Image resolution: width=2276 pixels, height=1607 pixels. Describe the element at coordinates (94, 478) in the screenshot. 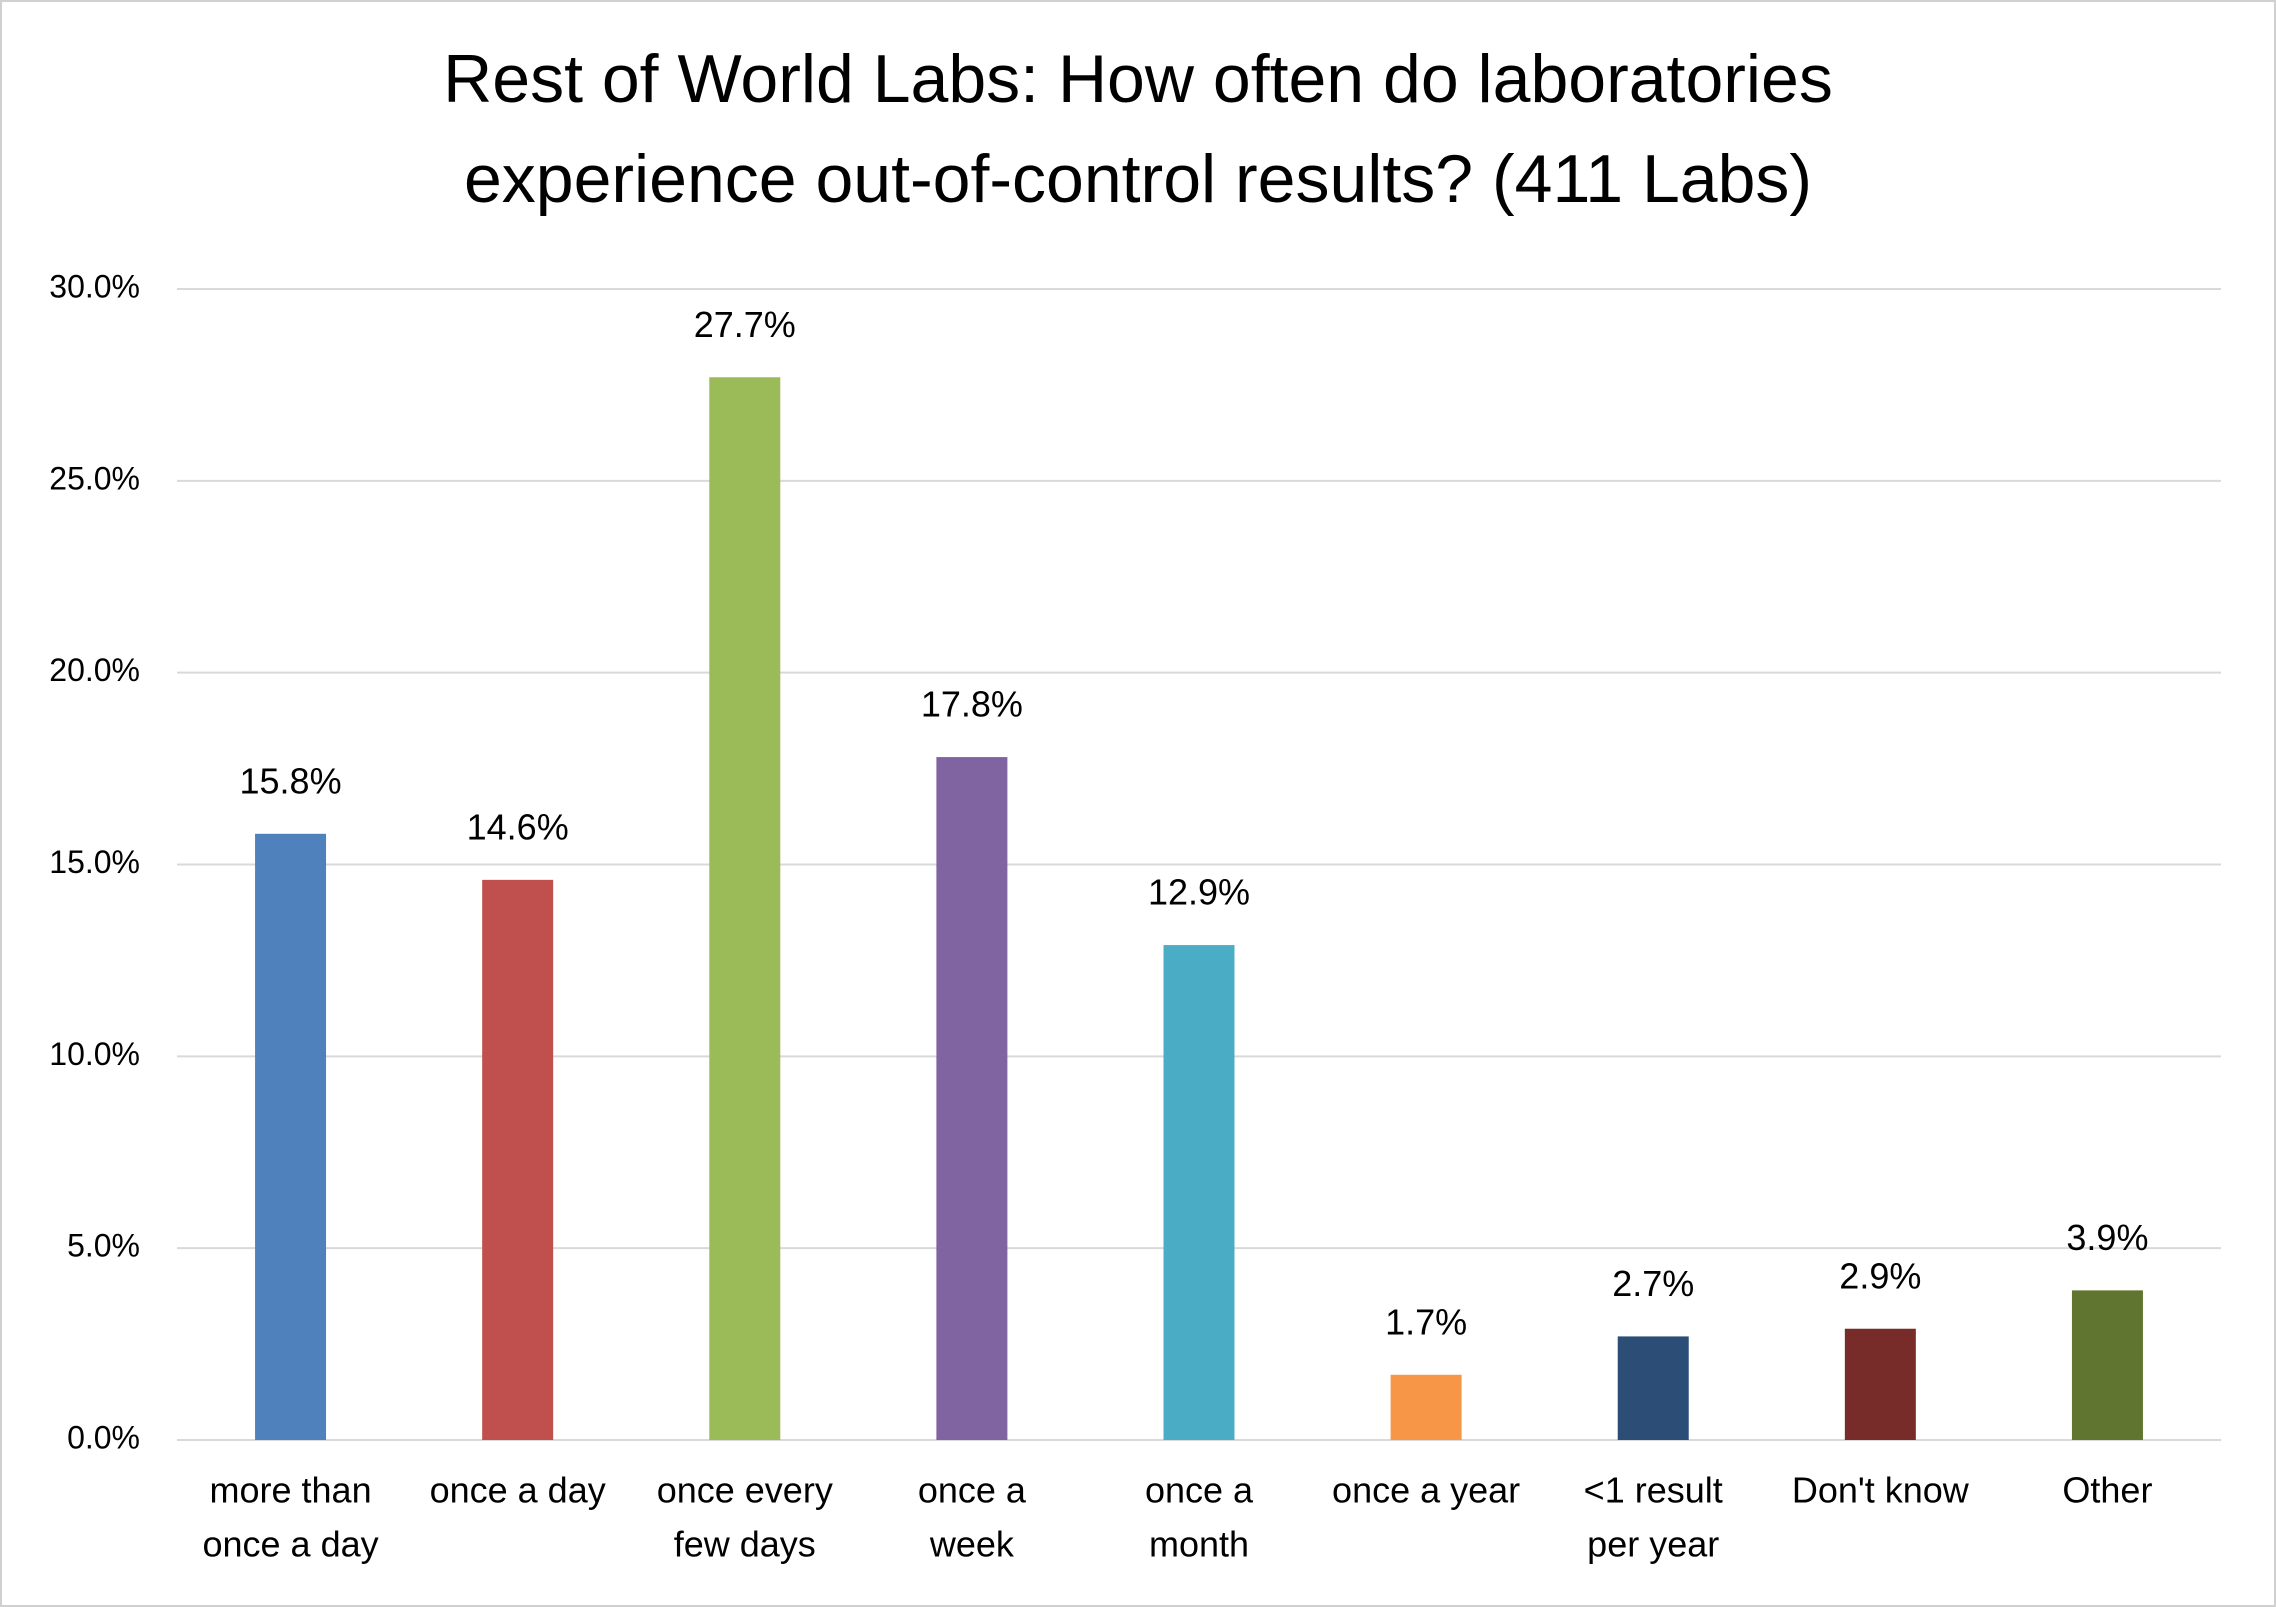

I see `y-tick-label: 25.0%` at that location.